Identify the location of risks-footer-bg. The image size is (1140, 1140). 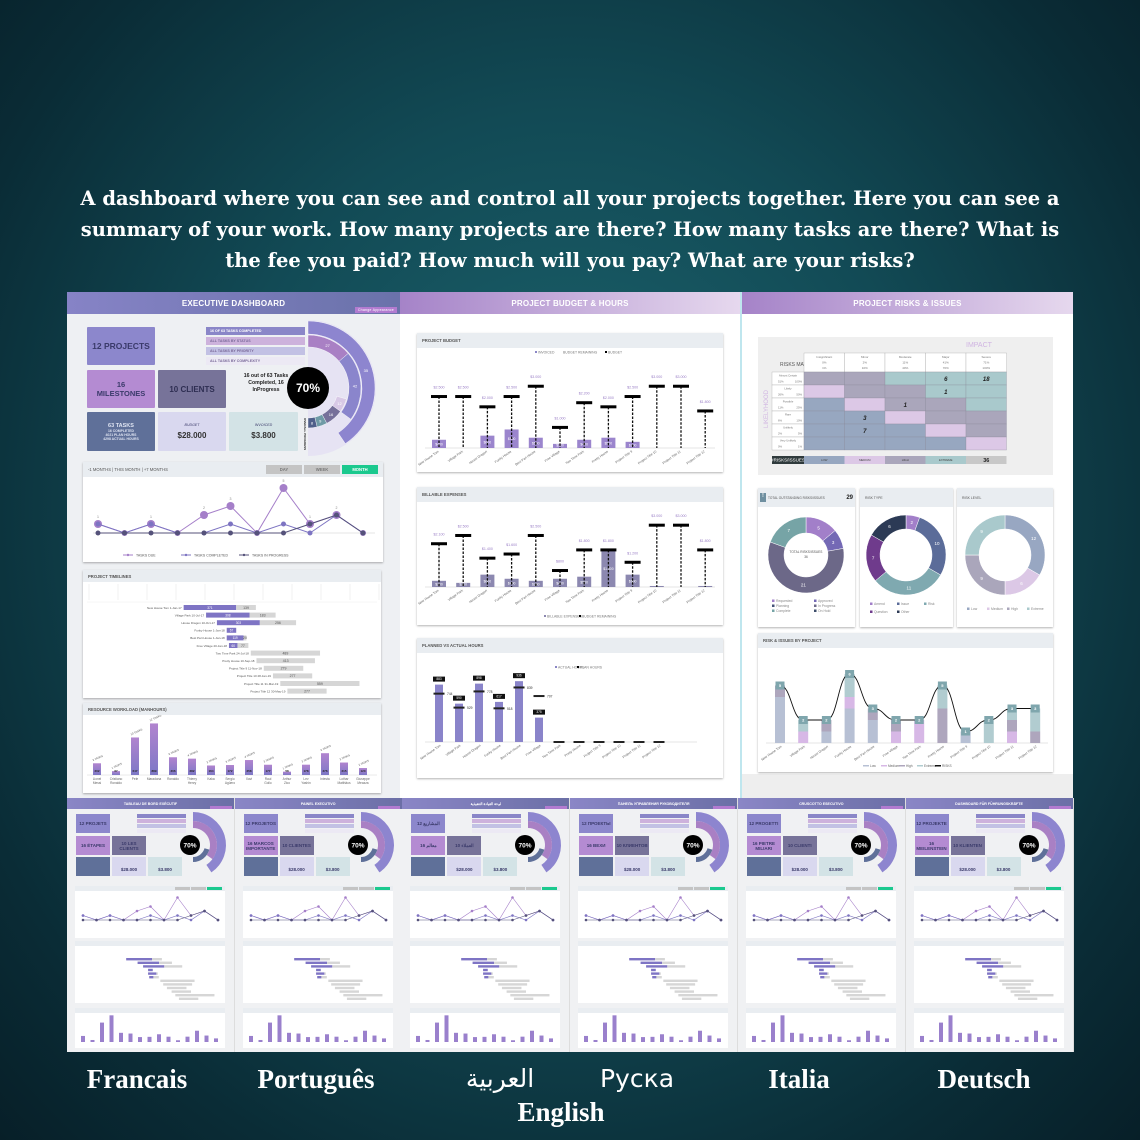
(907, 786).